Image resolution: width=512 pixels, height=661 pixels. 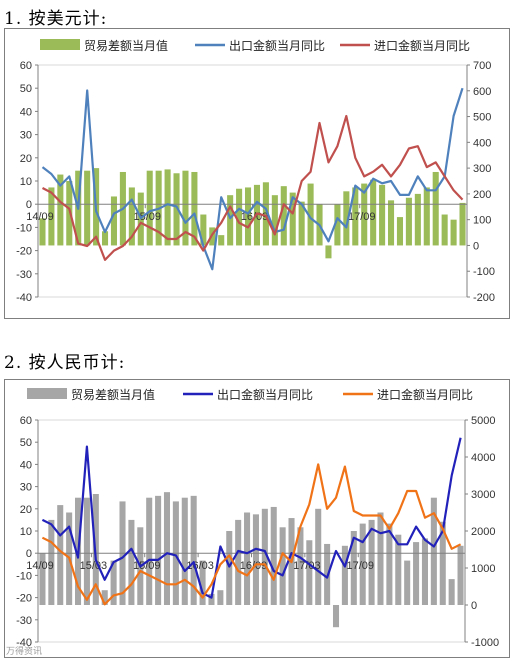 I want to click on right-tick-label: 0, so click(x=474, y=606).